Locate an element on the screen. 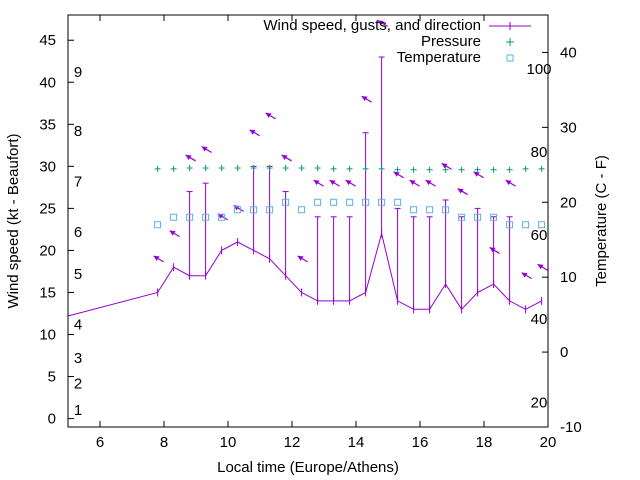 The image size is (640, 480). y2-tick-label: 30 is located at coordinates (568, 127).